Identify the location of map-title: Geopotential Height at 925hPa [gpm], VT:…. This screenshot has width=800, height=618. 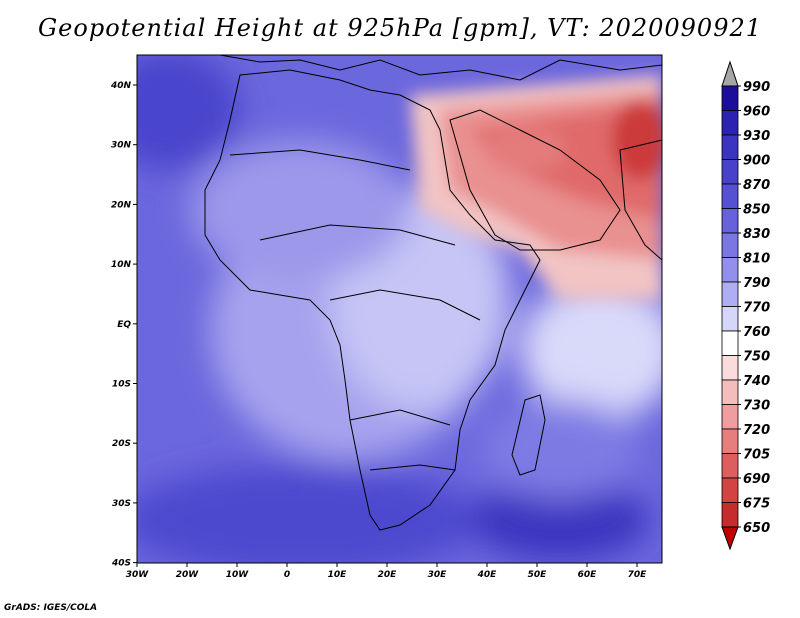
(400, 28).